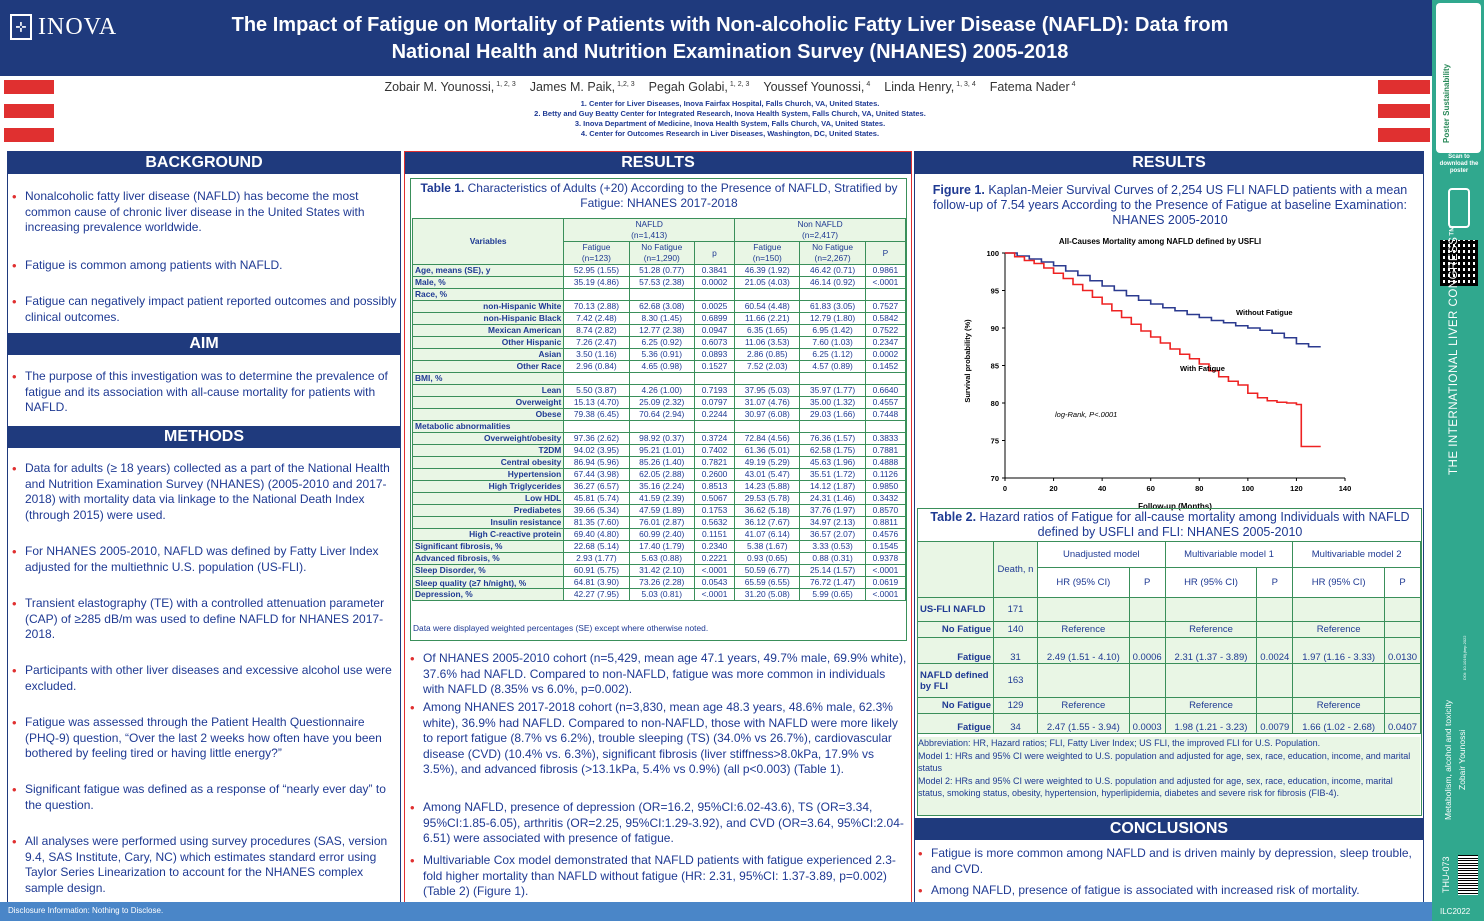  Describe the element at coordinates (832, 546) in the screenshot. I see `table-cell: 3.33 (0.53)` at that location.